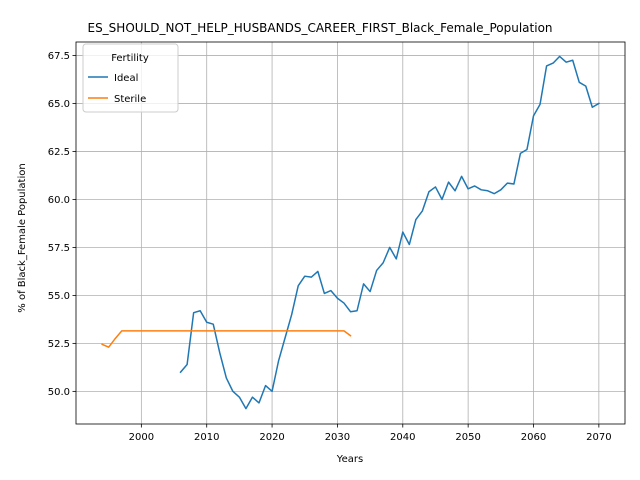 This screenshot has height=480, width=640. What do you see at coordinates (402, 437) in the screenshot?
I see `x-tick-label: 2040` at bounding box center [402, 437].